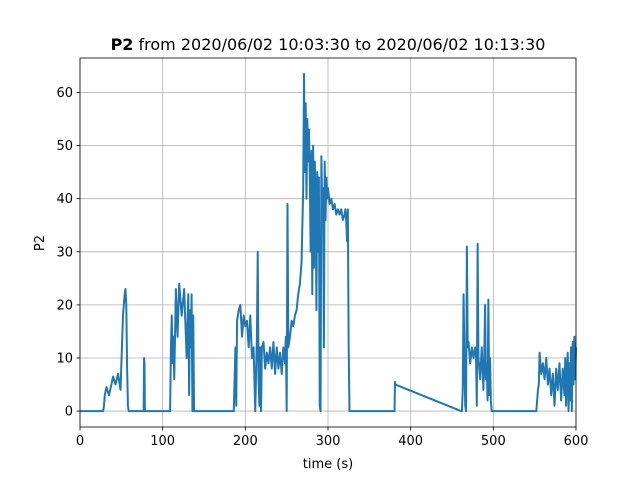  What do you see at coordinates (64, 358) in the screenshot?
I see `y-tick-label: 10` at bounding box center [64, 358].